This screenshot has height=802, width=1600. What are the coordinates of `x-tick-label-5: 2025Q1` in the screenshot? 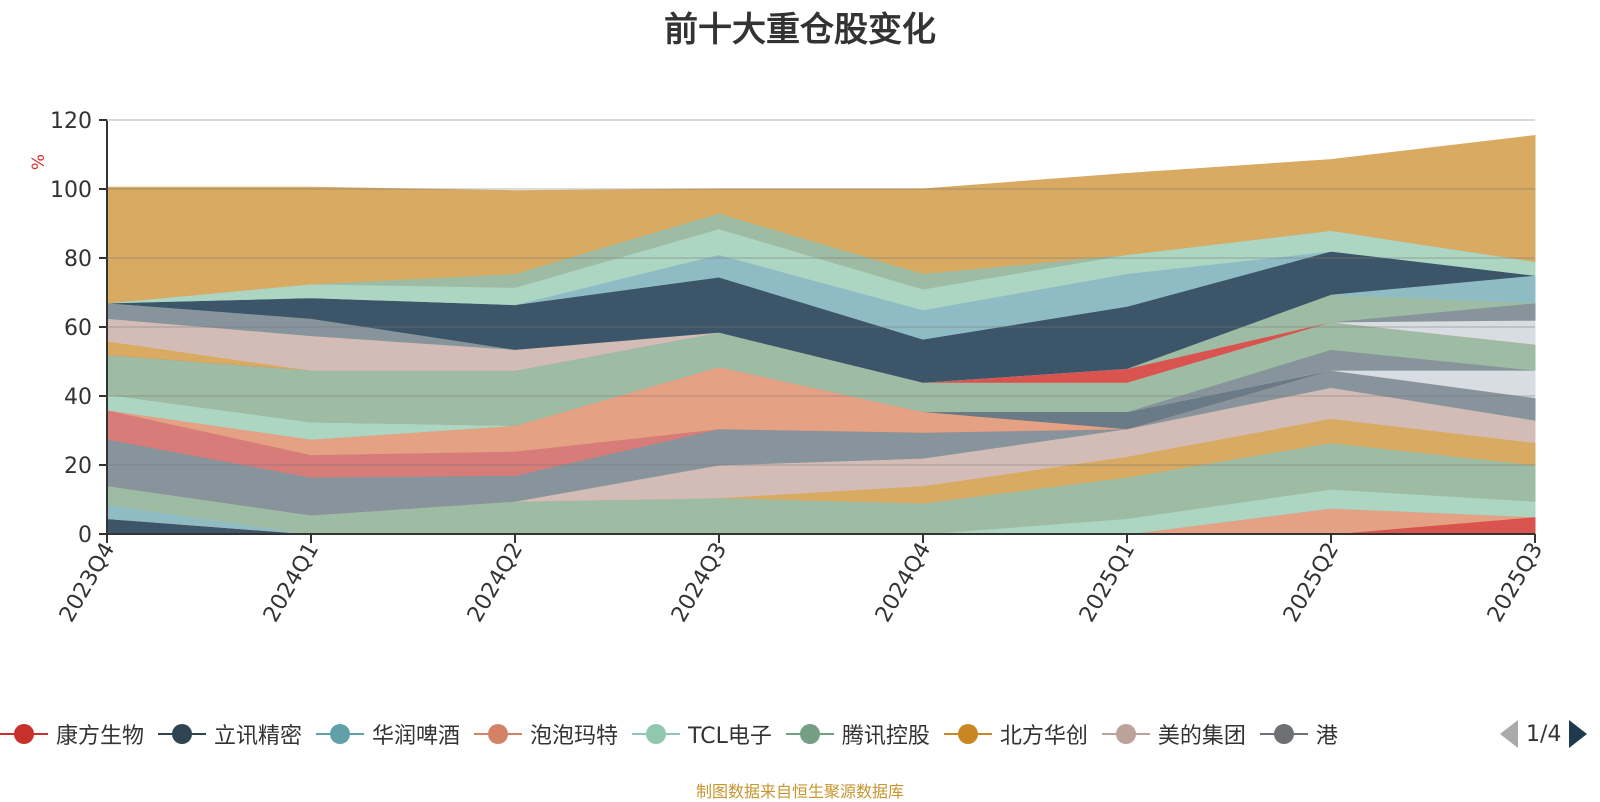 It's located at (1107, 583).